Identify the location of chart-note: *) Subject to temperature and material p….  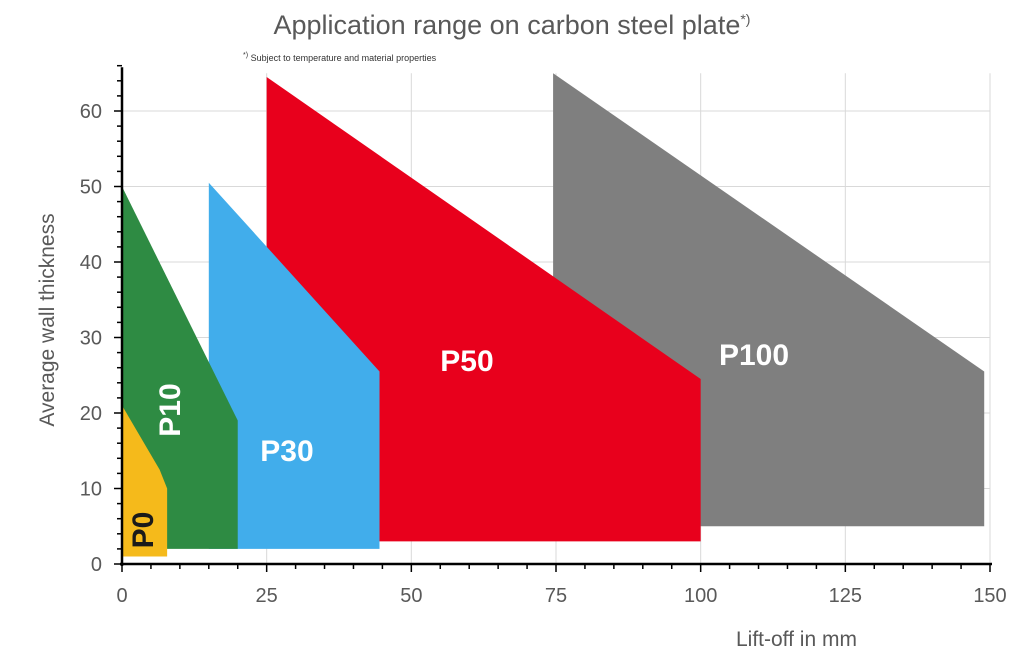
(339, 57).